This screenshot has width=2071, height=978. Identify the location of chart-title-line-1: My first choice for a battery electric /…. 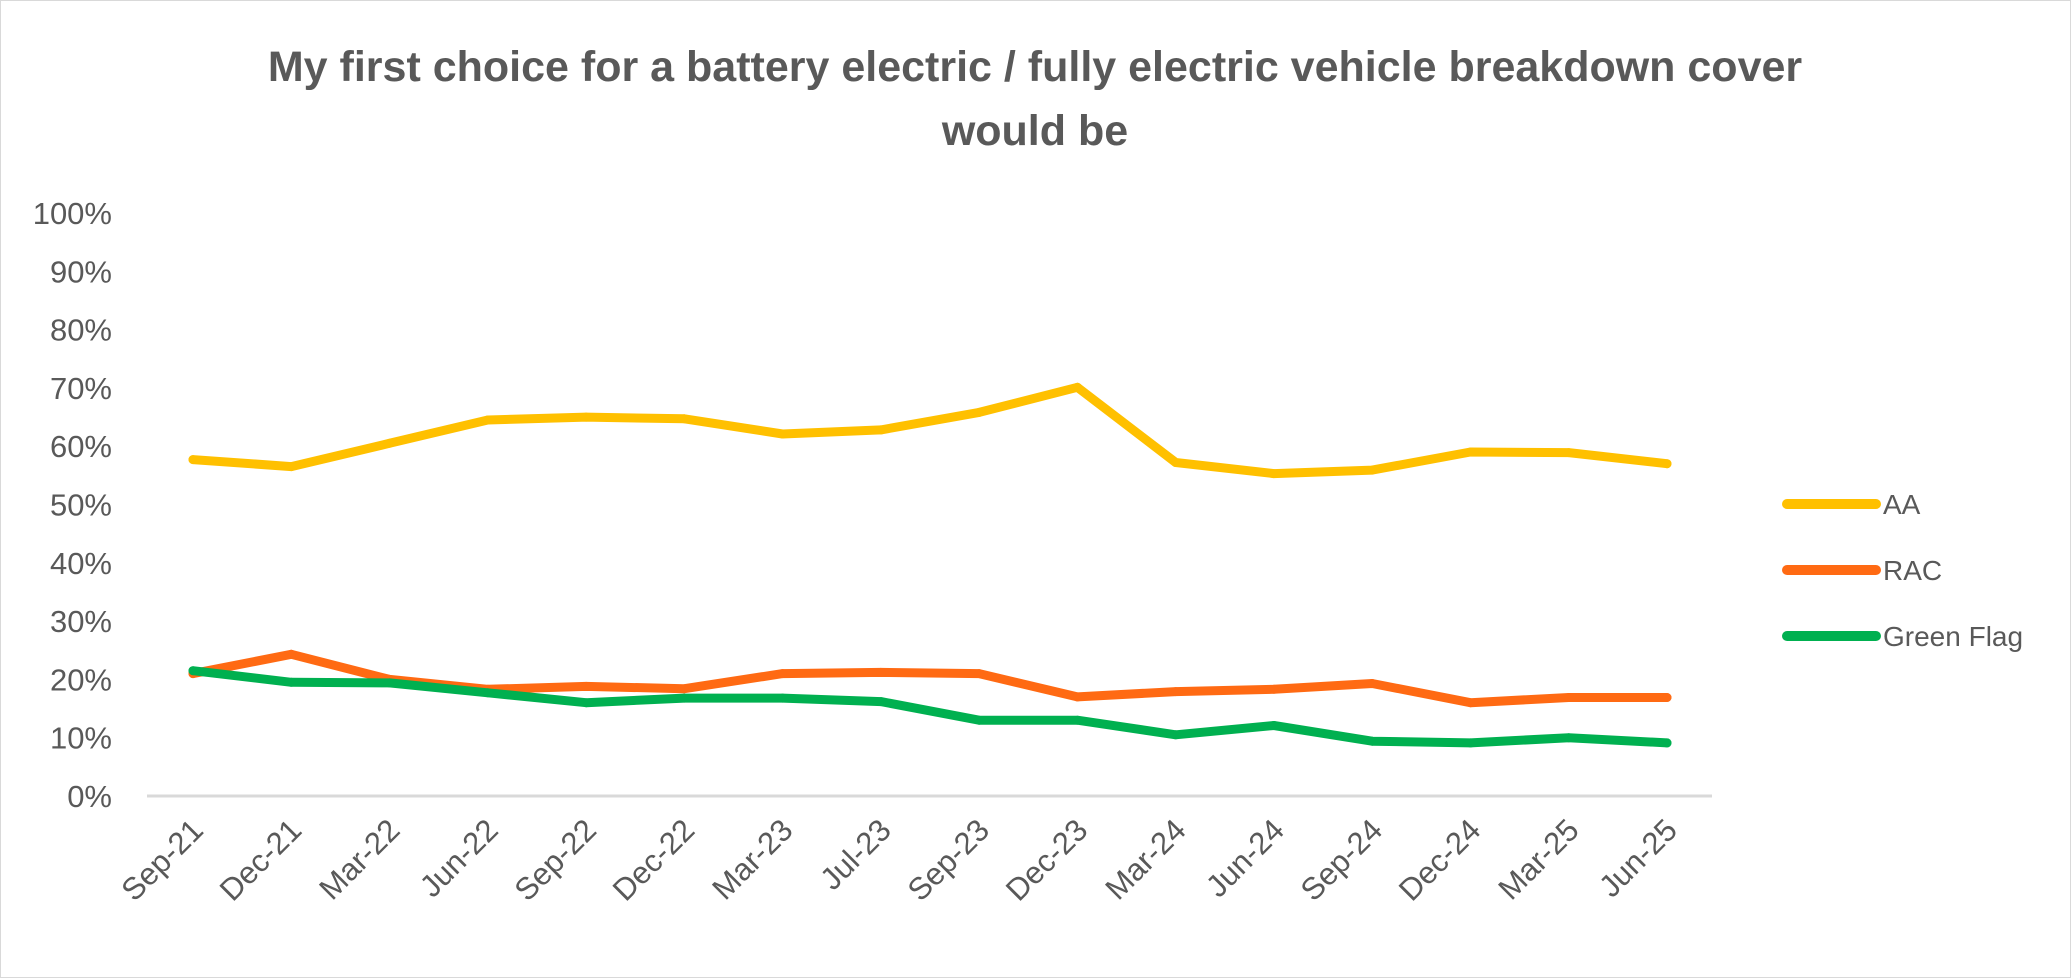
(1035, 67).